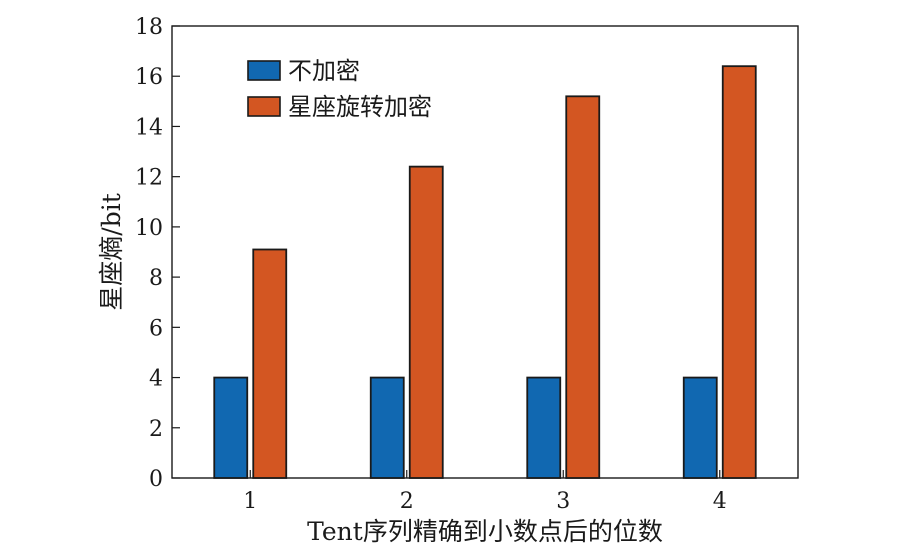  What do you see at coordinates (149, 127) in the screenshot?
I see `y-tick-label: 14` at bounding box center [149, 127].